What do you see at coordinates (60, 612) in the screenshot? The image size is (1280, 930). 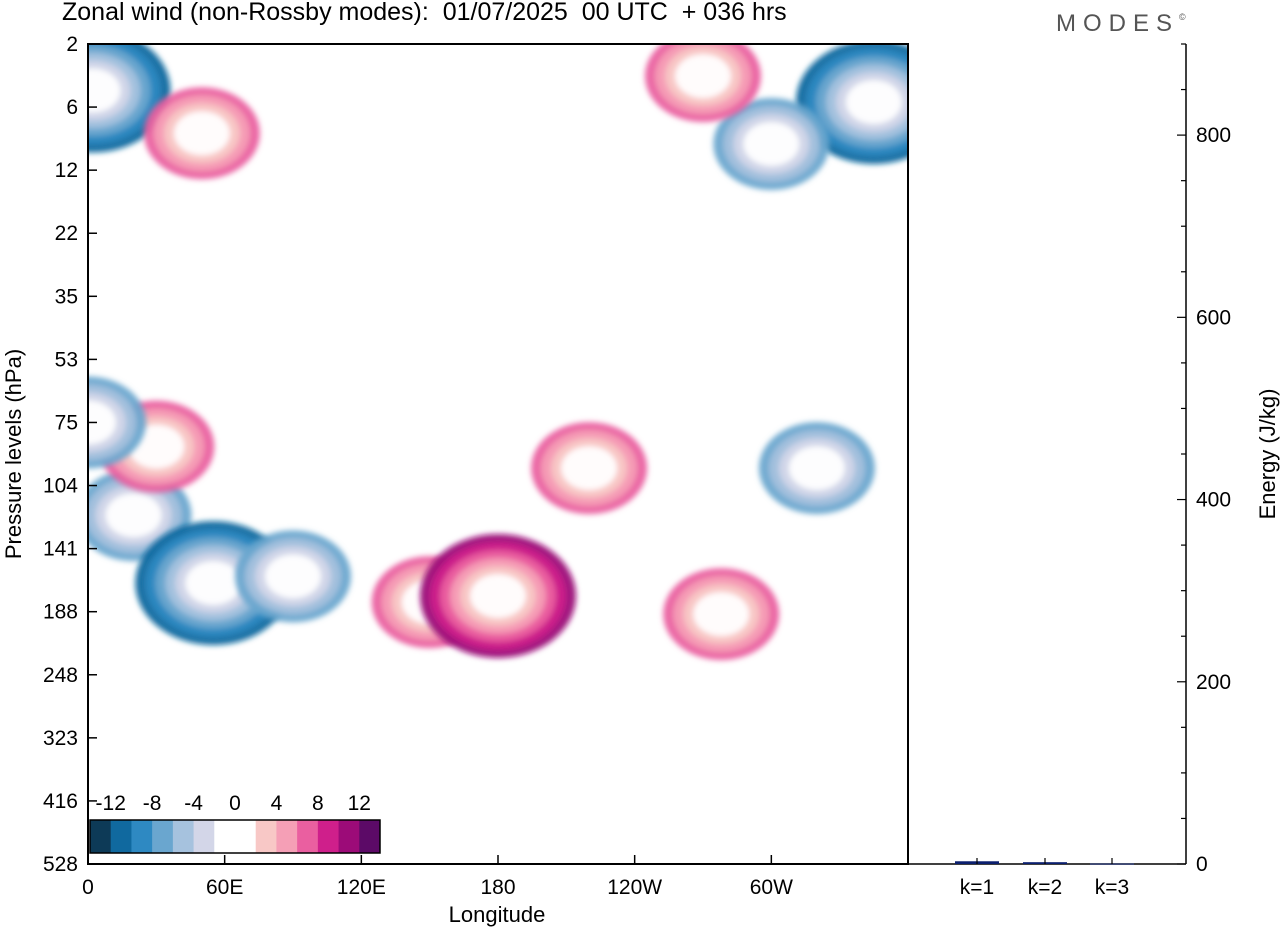 I see `y-tick-label: 188` at bounding box center [60, 612].